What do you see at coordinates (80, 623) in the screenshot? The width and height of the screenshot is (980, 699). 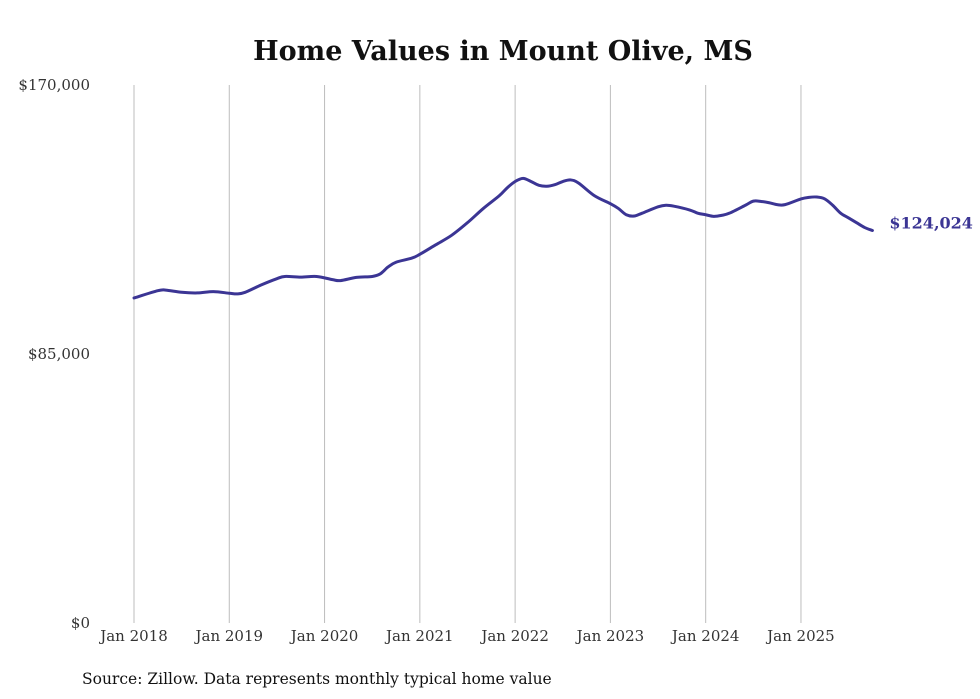 I see `y-tick-label: $0` at bounding box center [80, 623].